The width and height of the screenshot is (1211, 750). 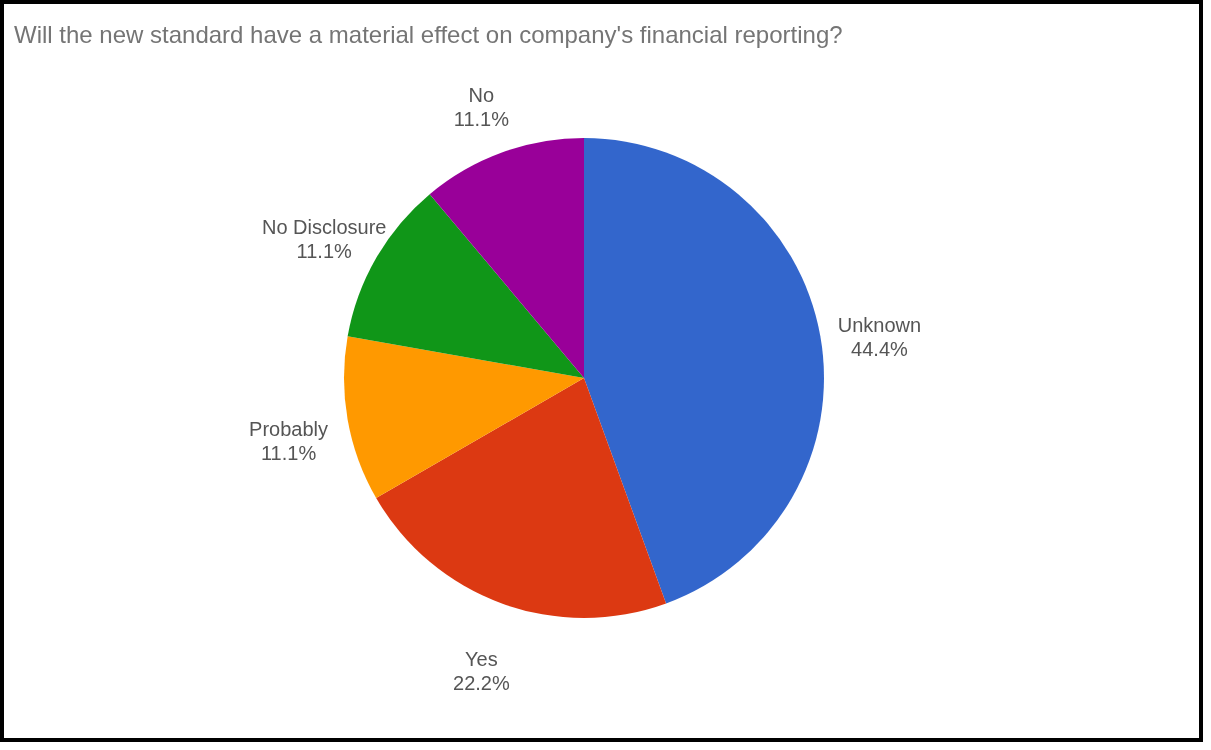 I want to click on slice-label: Yes, so click(x=481, y=658).